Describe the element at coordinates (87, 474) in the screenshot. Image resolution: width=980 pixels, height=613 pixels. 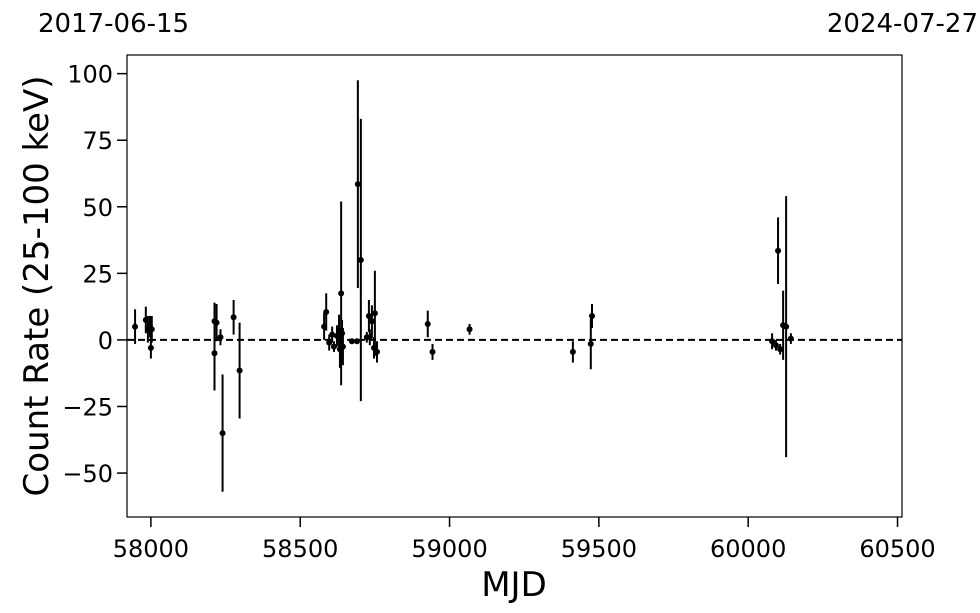
I see `y-tick-label: −50` at that location.